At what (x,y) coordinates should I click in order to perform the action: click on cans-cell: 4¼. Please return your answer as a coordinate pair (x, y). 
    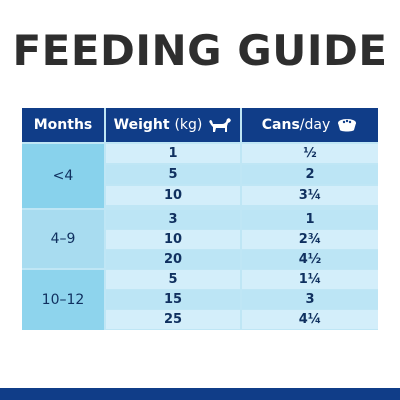
    Looking at the image, I should click on (310, 319).